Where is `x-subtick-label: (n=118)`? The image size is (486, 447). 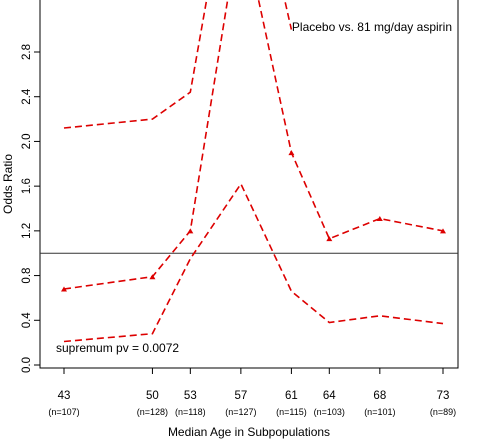 x-subtick-label: (n=118) is located at coordinates (190, 412).